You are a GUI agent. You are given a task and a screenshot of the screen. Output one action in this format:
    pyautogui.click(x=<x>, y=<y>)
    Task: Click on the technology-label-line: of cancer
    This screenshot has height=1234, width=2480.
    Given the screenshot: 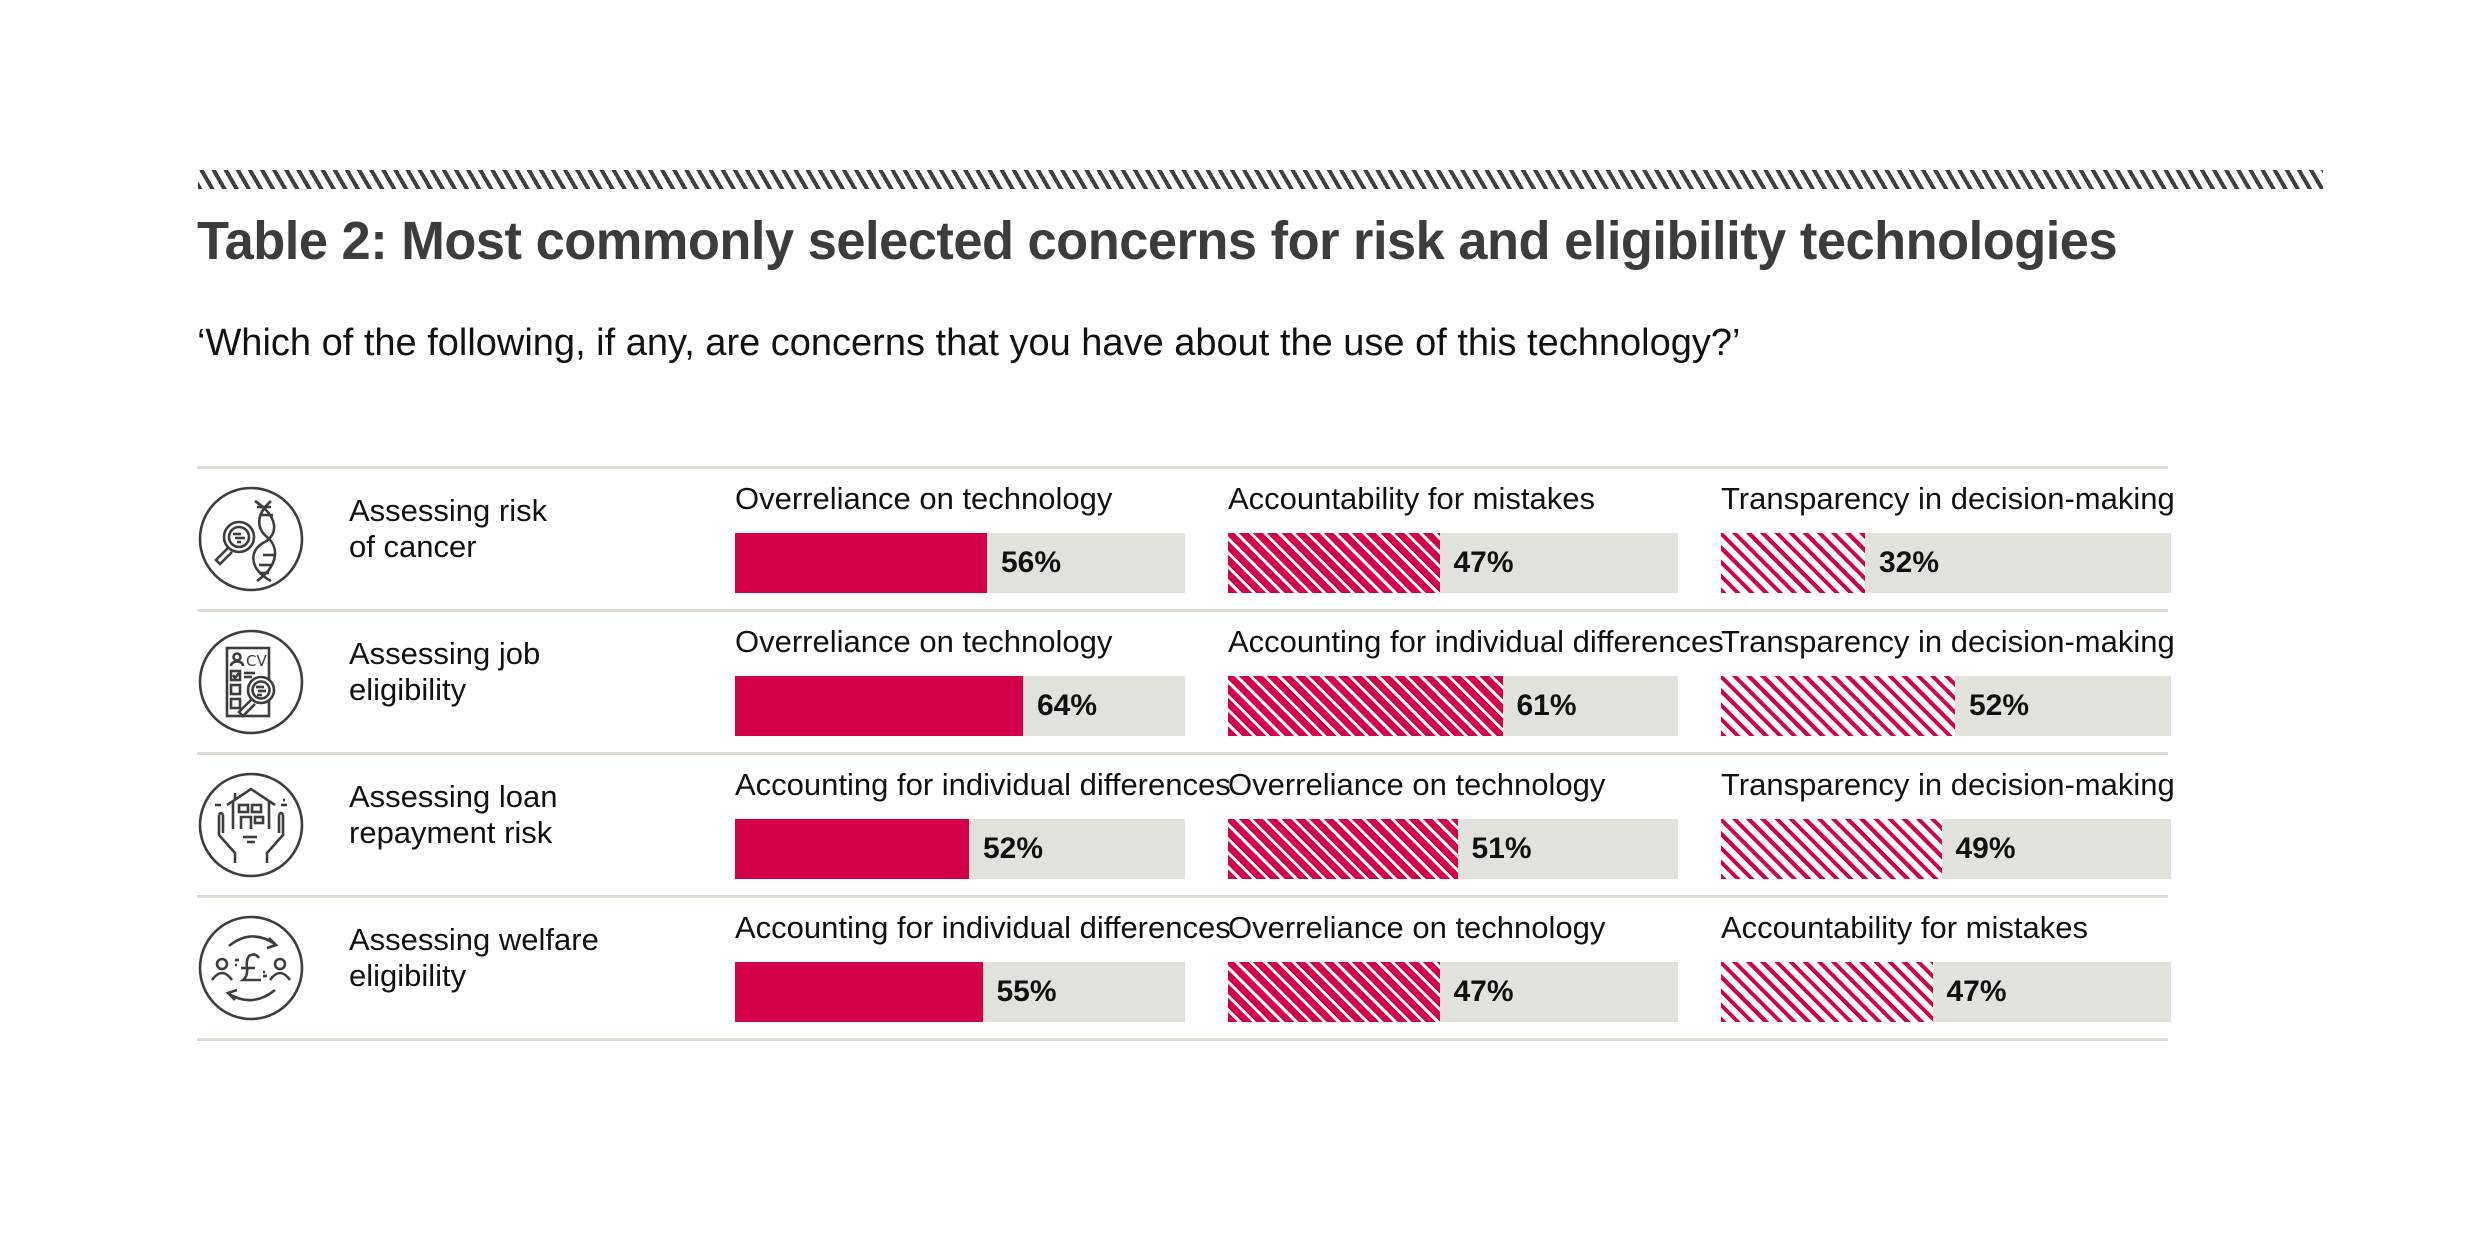 What is the action you would take?
    pyautogui.click(x=413, y=546)
    